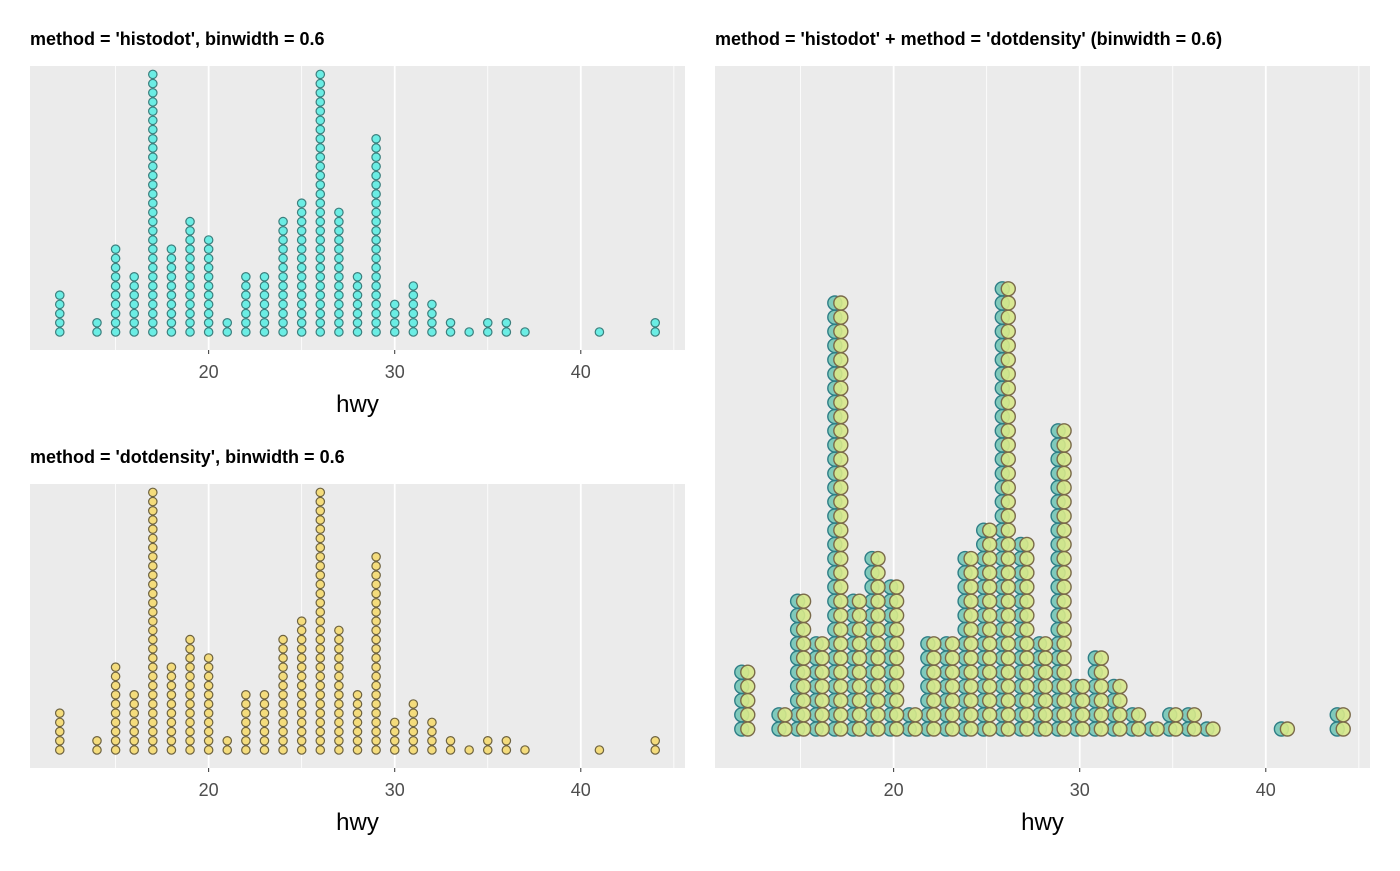  I want to click on x-axis-title-combined: hwy, so click(1042, 822).